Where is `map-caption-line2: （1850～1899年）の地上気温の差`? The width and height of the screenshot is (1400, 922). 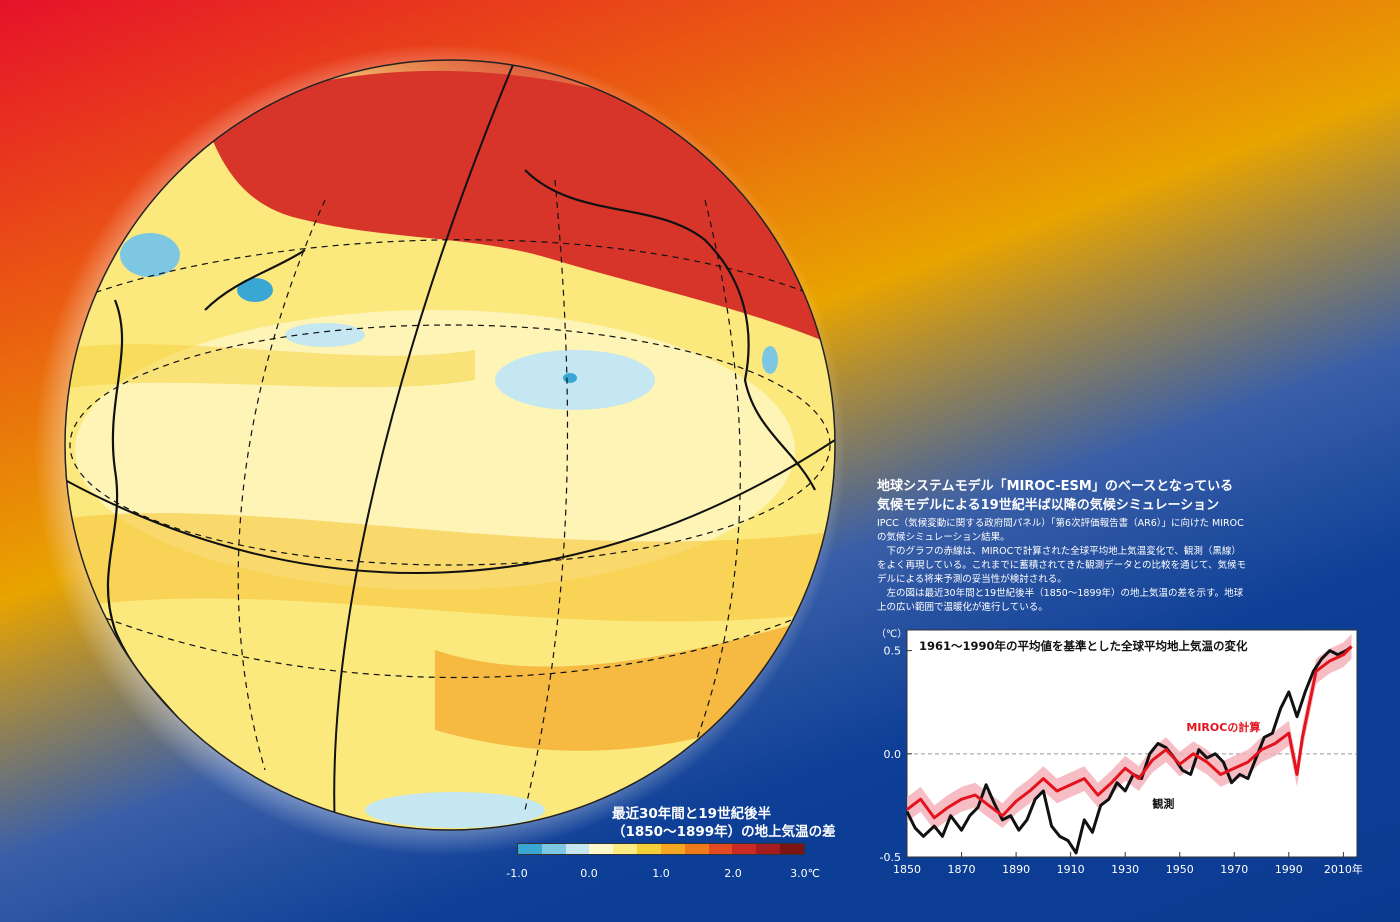 map-caption-line2: （1850～1899年）の地上気温の差 is located at coordinates (724, 832).